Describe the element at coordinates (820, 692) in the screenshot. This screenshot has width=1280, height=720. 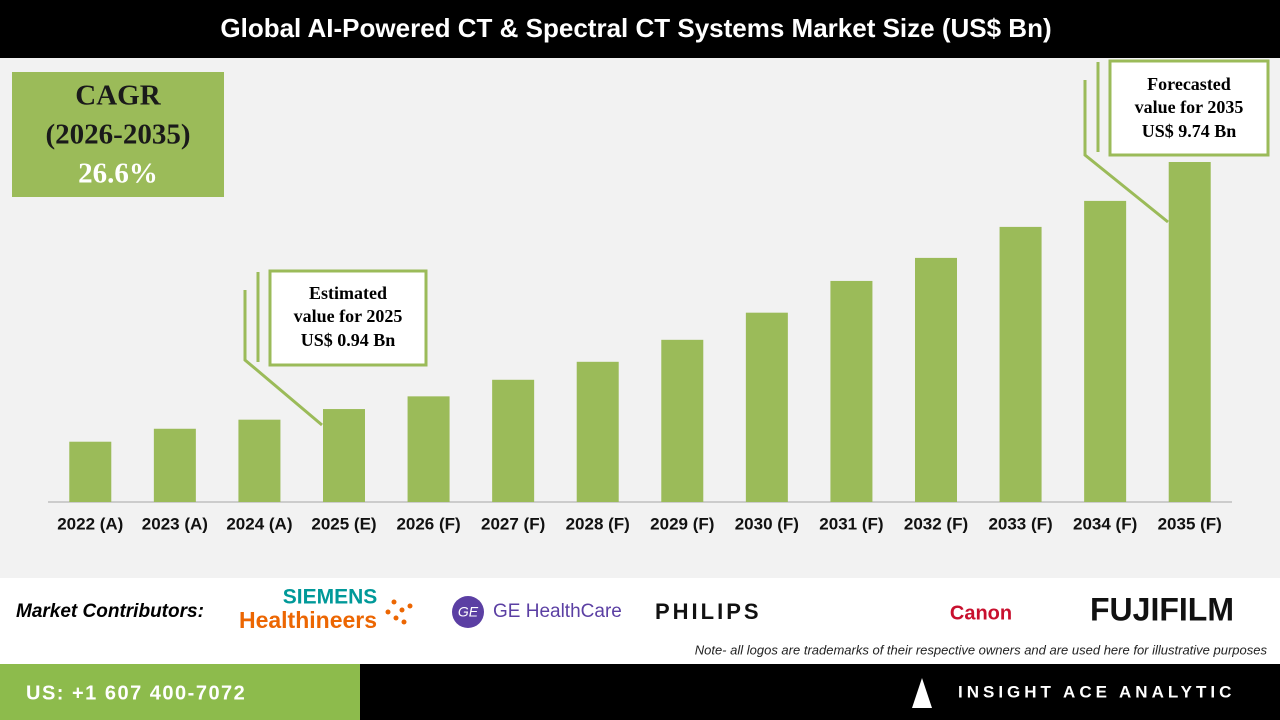
I see `footer-right` at that location.